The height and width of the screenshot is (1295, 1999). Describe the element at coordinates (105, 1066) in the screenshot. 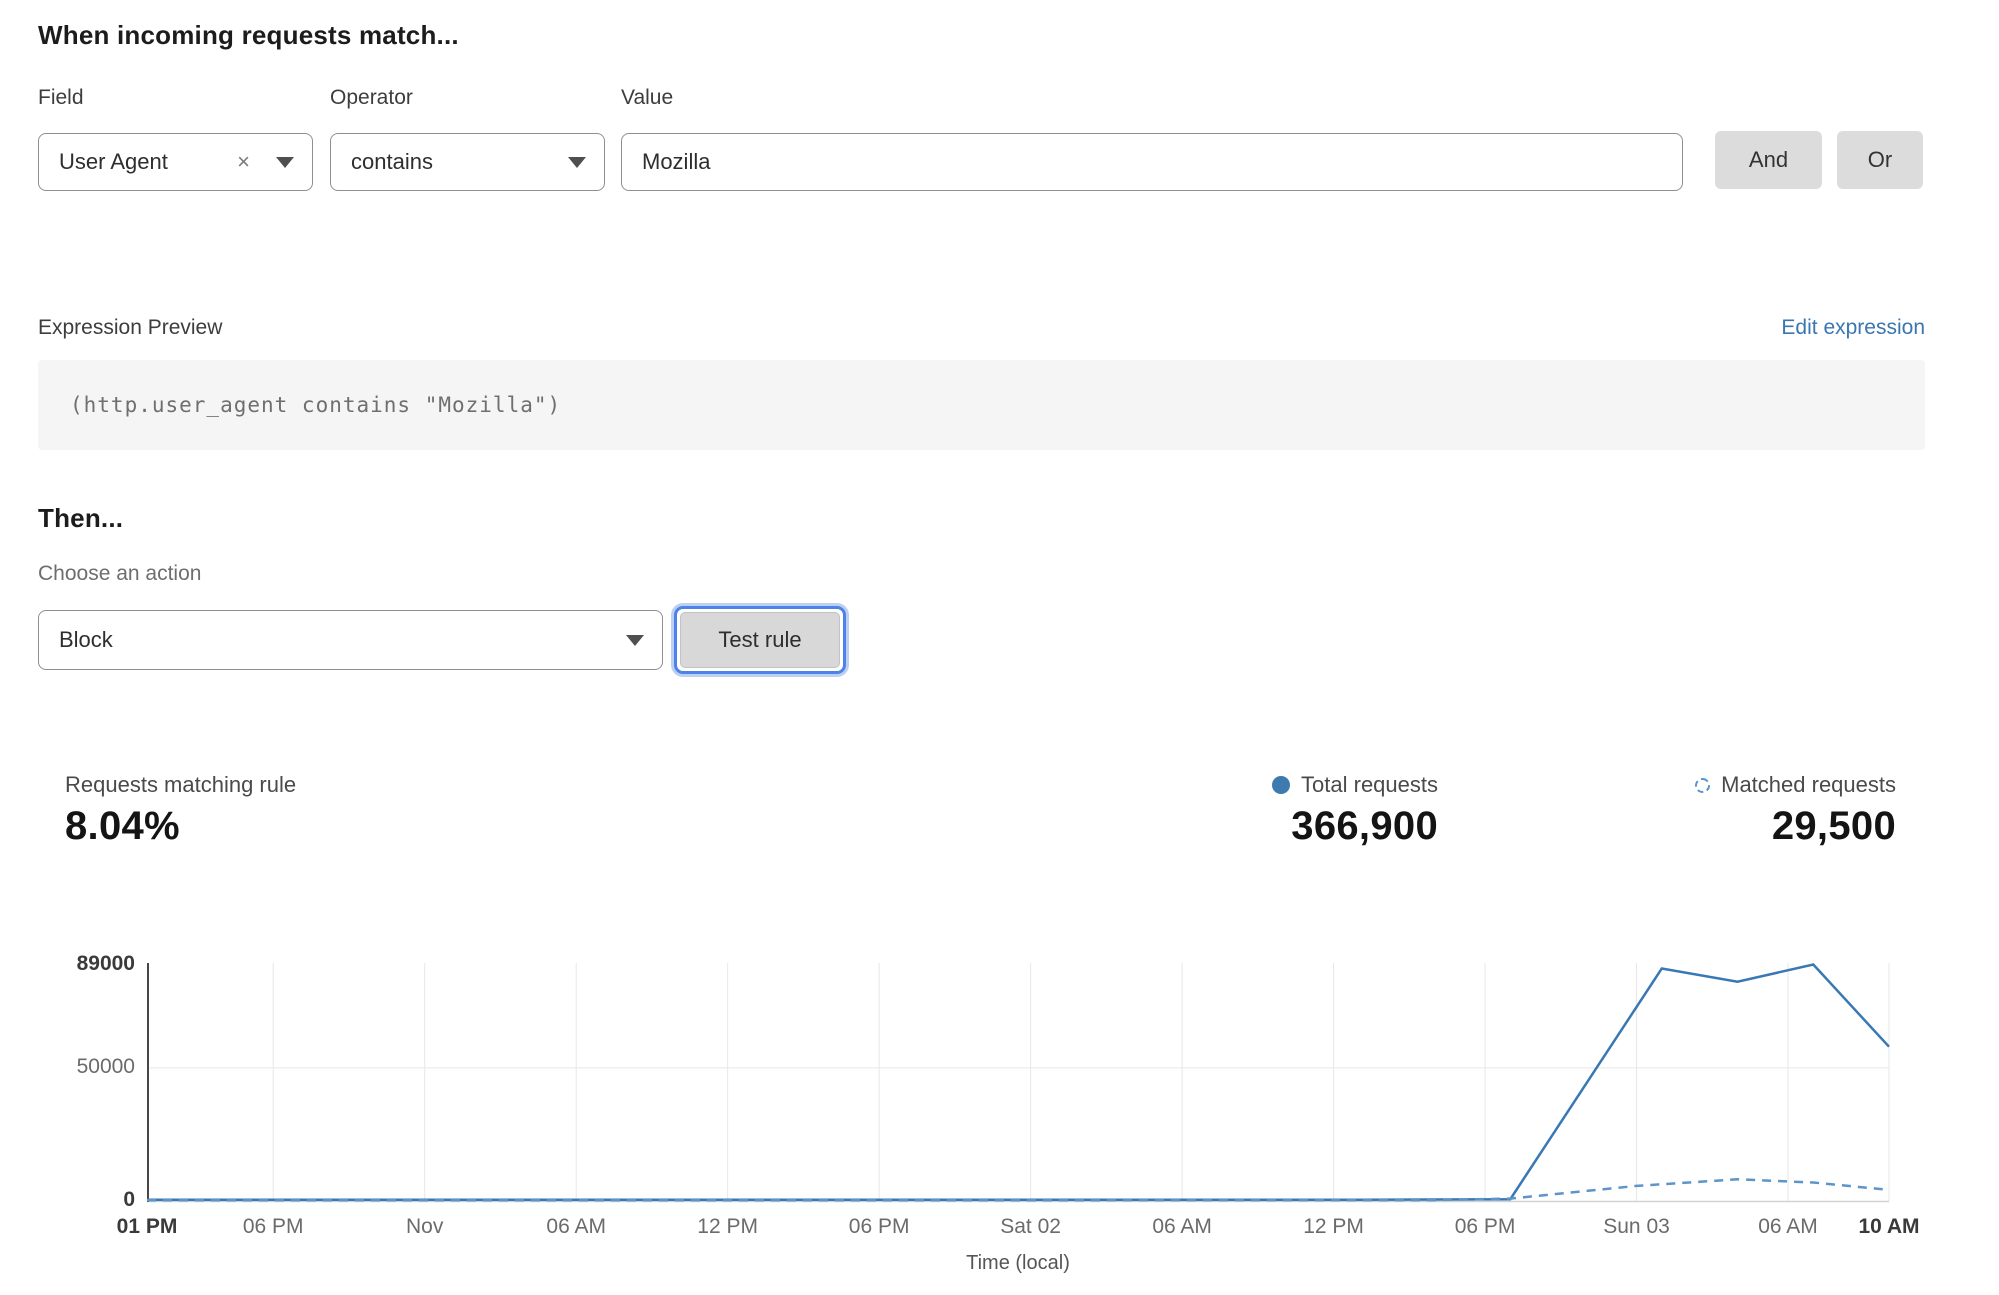

I see `y-tick-label: 50000` at that location.